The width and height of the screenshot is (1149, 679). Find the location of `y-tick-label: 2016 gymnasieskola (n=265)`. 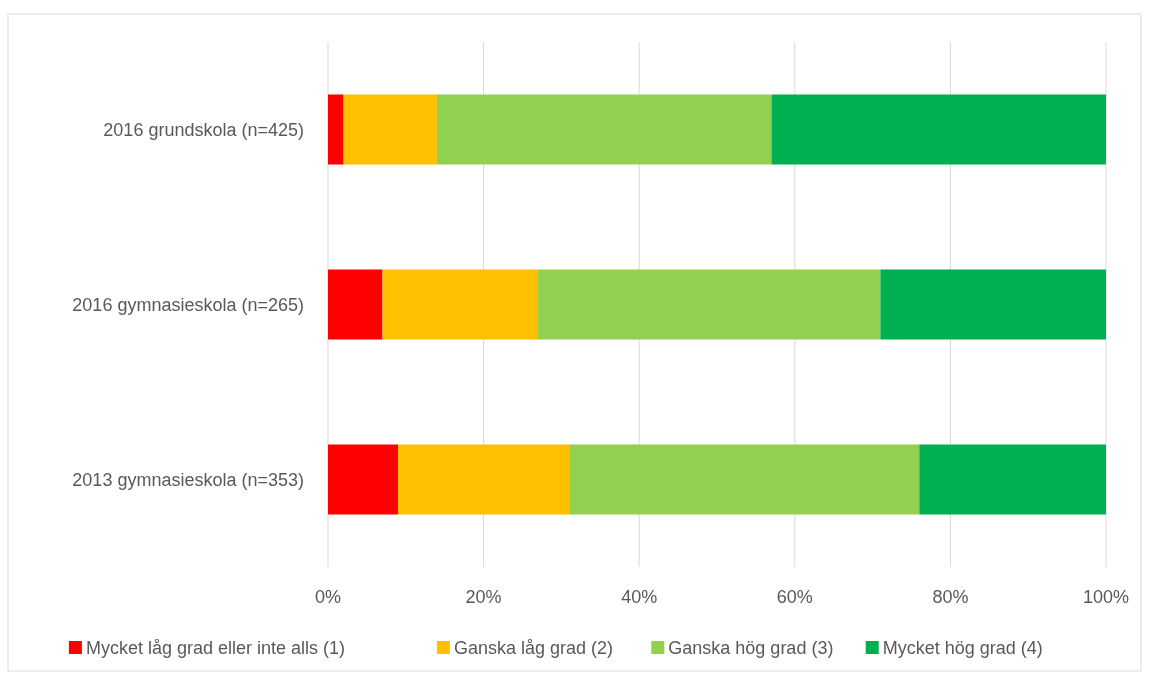

y-tick-label: 2016 gymnasieskola (n=265) is located at coordinates (188, 304).